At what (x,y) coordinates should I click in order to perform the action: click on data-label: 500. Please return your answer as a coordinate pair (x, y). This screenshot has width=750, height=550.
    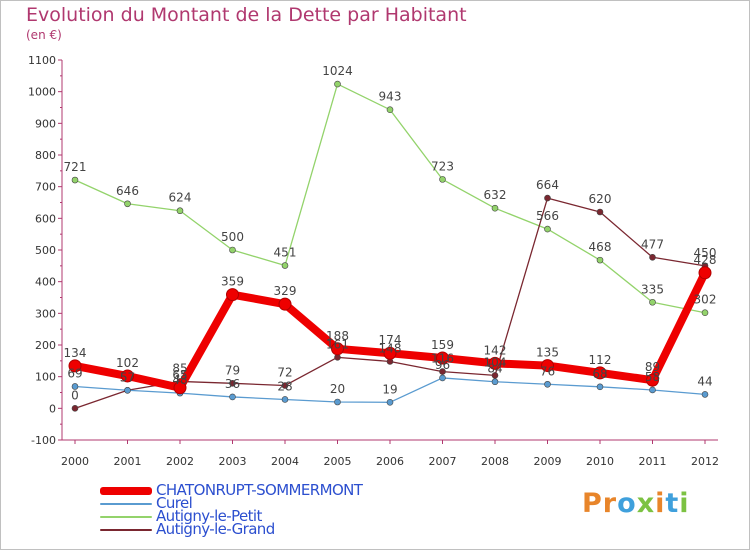
    Looking at the image, I should click on (232, 237).